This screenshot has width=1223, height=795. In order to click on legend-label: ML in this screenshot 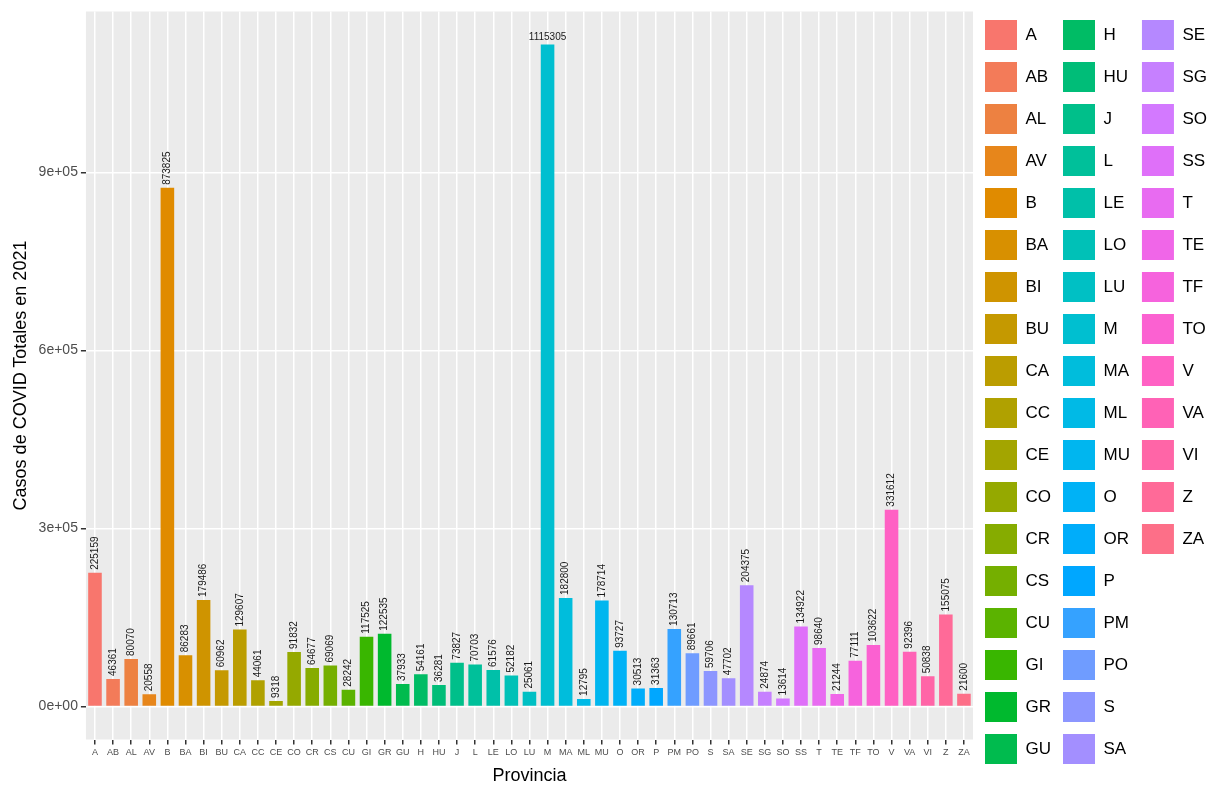, I will do `click(1115, 412)`.